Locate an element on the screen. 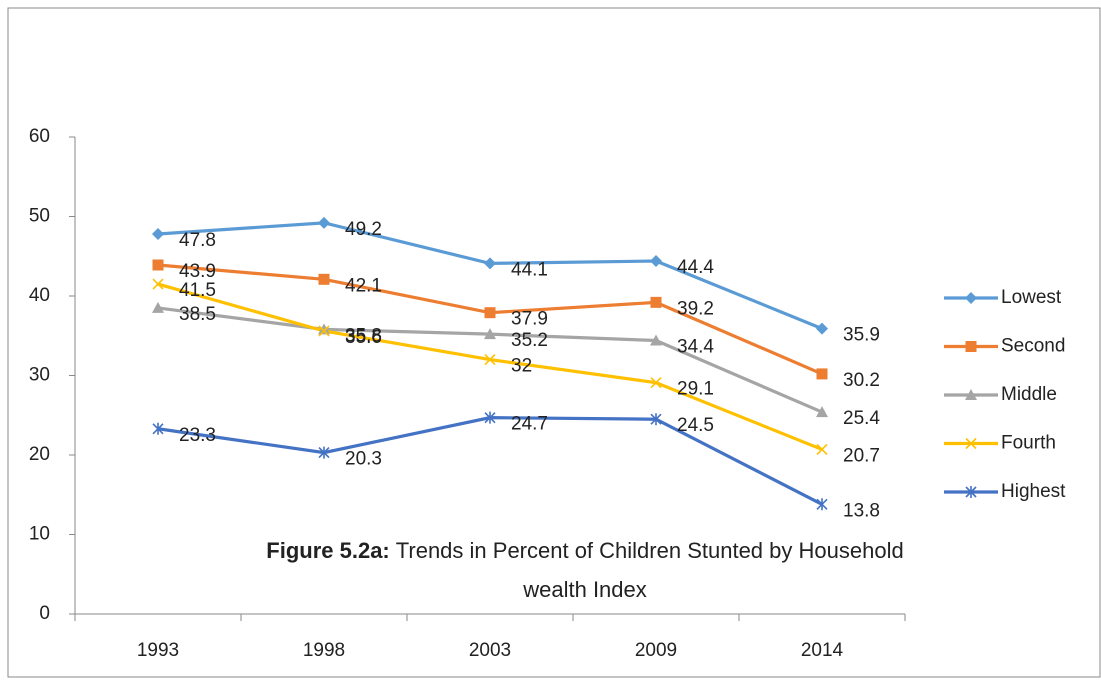 Image resolution: width=1101 pixels, height=683 pixels. legend-label: Middle is located at coordinates (1029, 394).